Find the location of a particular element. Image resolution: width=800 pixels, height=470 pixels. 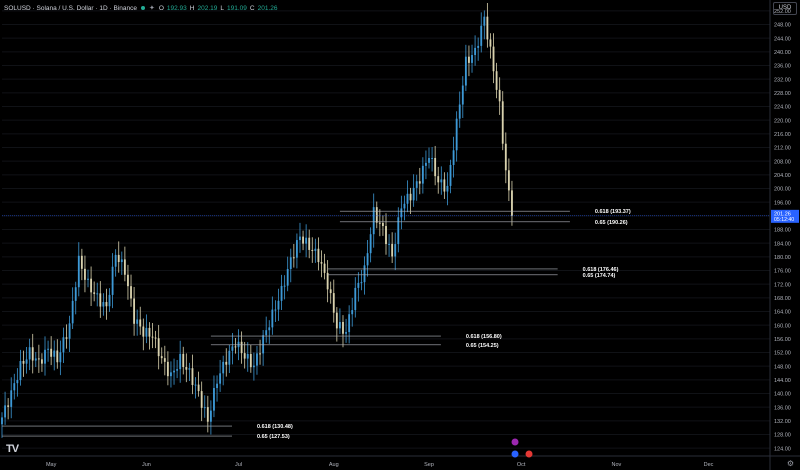

y-tick-label: 212.00 is located at coordinates (782, 149).